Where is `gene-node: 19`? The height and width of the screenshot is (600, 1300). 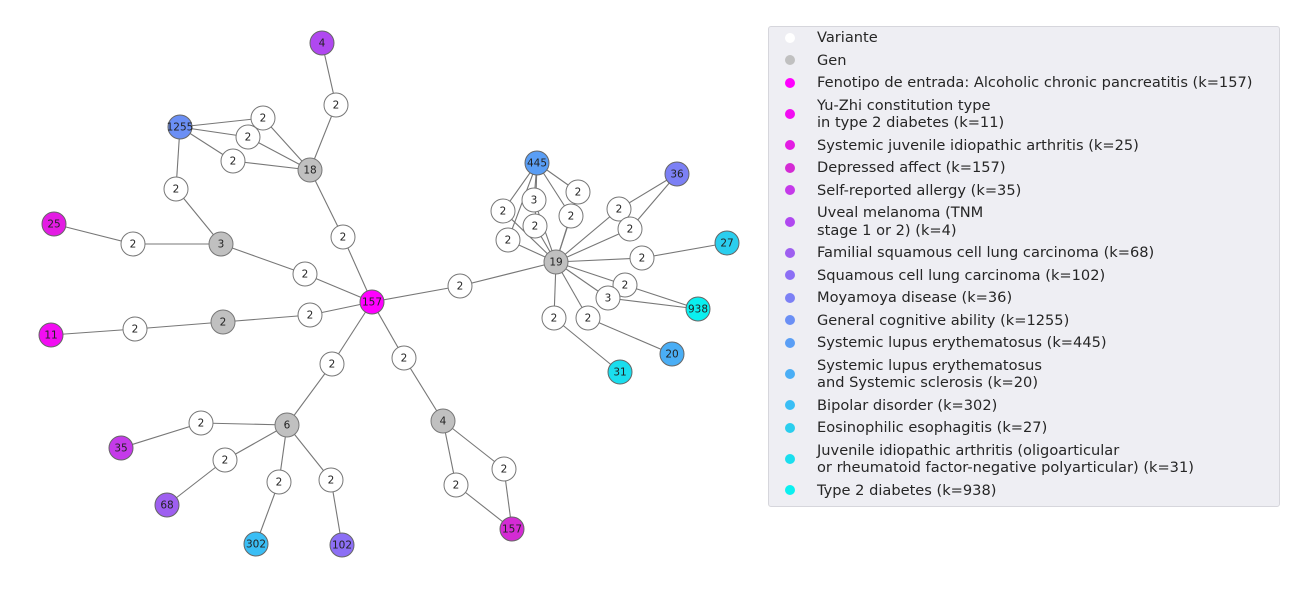
gene-node: 19 is located at coordinates (556, 262).